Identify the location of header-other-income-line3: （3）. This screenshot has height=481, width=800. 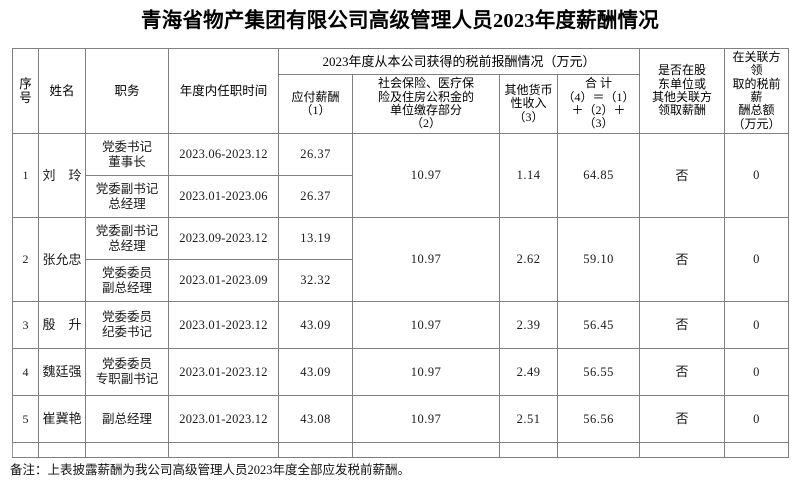
(528, 116).